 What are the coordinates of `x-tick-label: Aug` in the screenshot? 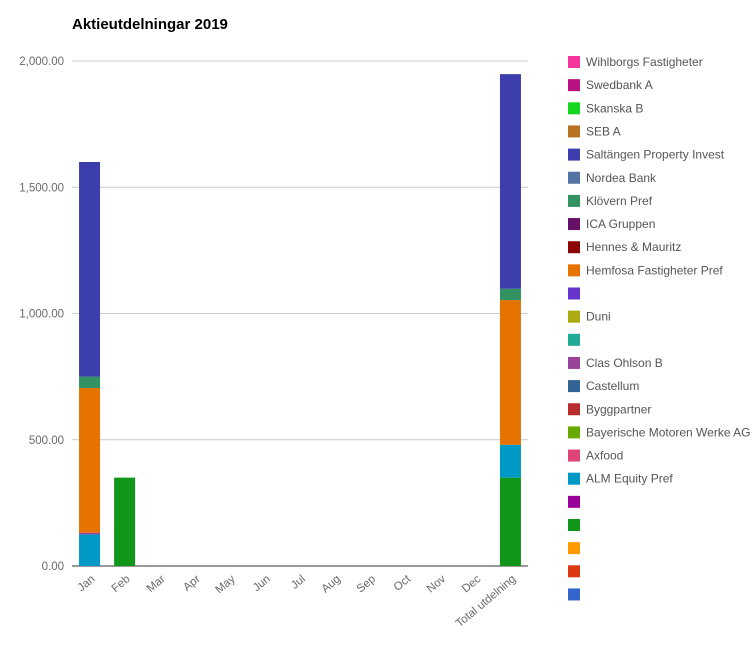 It's located at (331, 584).